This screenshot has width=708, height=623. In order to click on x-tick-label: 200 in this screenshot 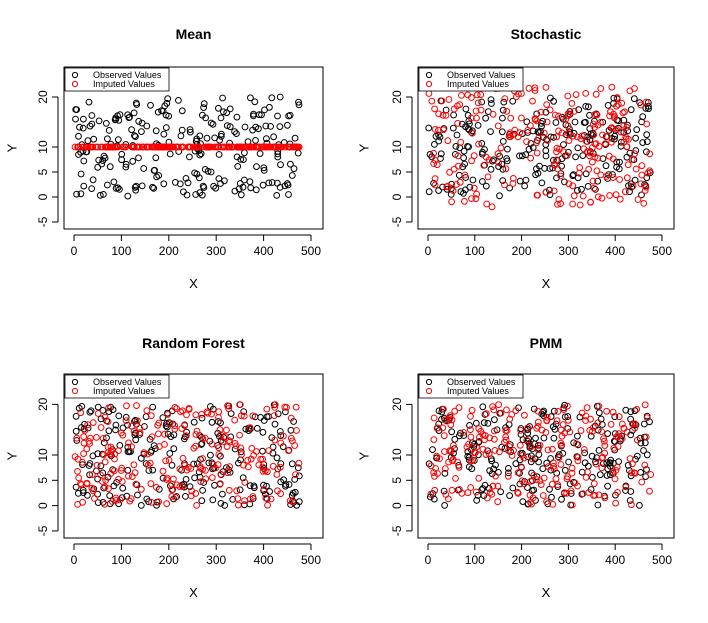, I will do `click(522, 560)`.